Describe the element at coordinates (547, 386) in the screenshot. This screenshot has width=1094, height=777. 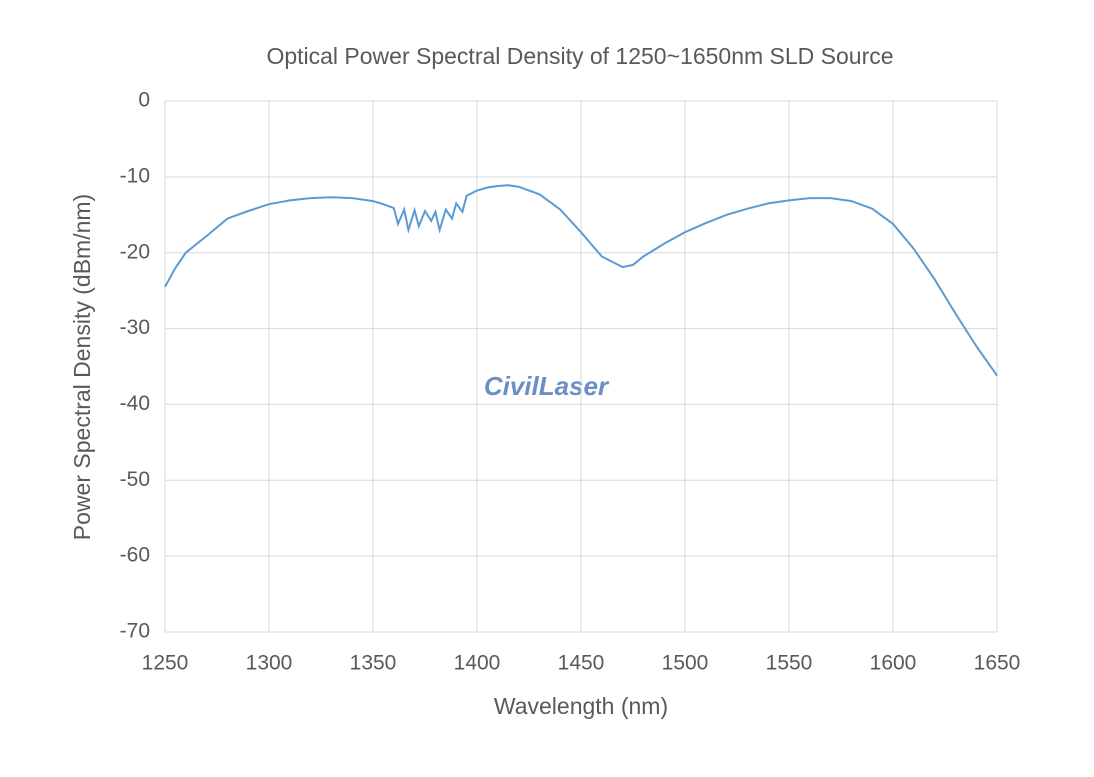
I see `watermark: CivilLaser` at that location.